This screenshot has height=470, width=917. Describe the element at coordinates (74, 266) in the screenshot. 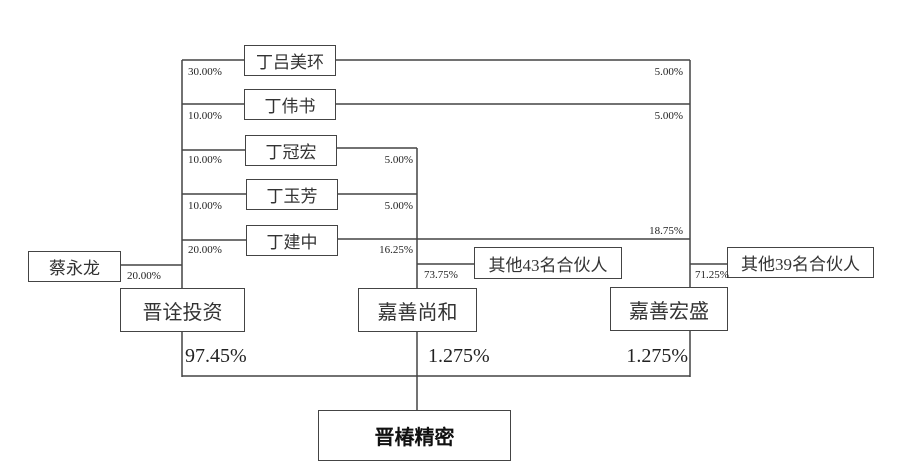

I see `shareholder-cai-yonglong: 蔡永龙` at that location.